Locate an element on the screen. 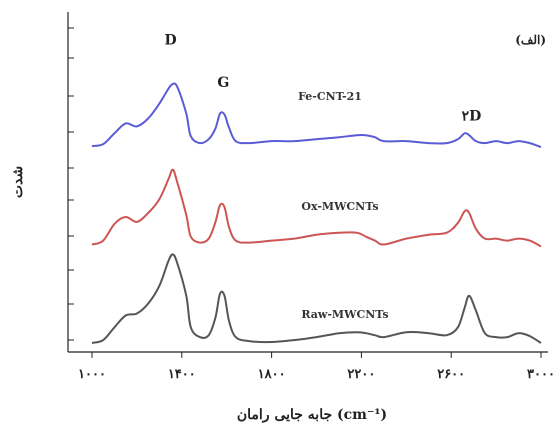 The image size is (555, 432). x-axis-title: جابه جایی رامان (cm⁻¹) is located at coordinates (312, 415).